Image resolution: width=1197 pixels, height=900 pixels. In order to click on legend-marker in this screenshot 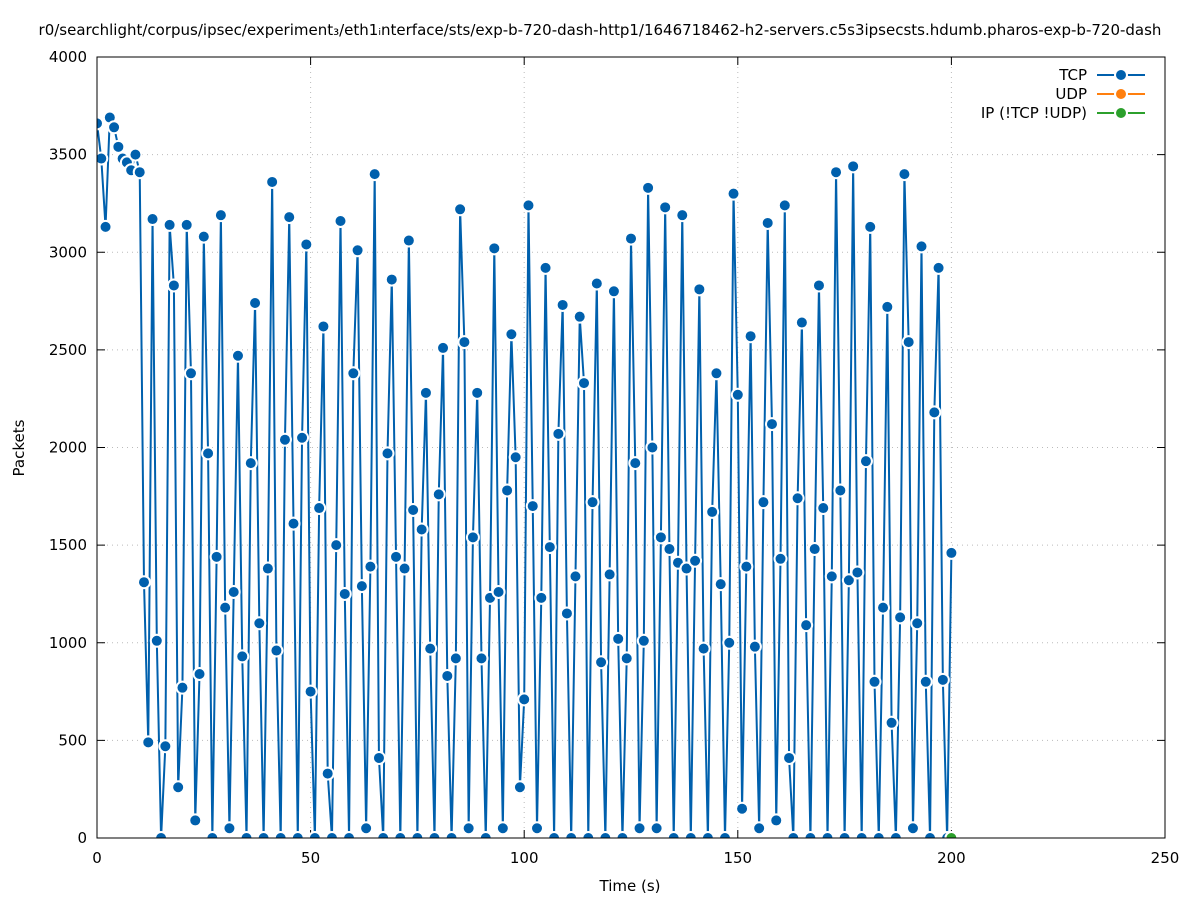, I will do `click(1121, 94)`.